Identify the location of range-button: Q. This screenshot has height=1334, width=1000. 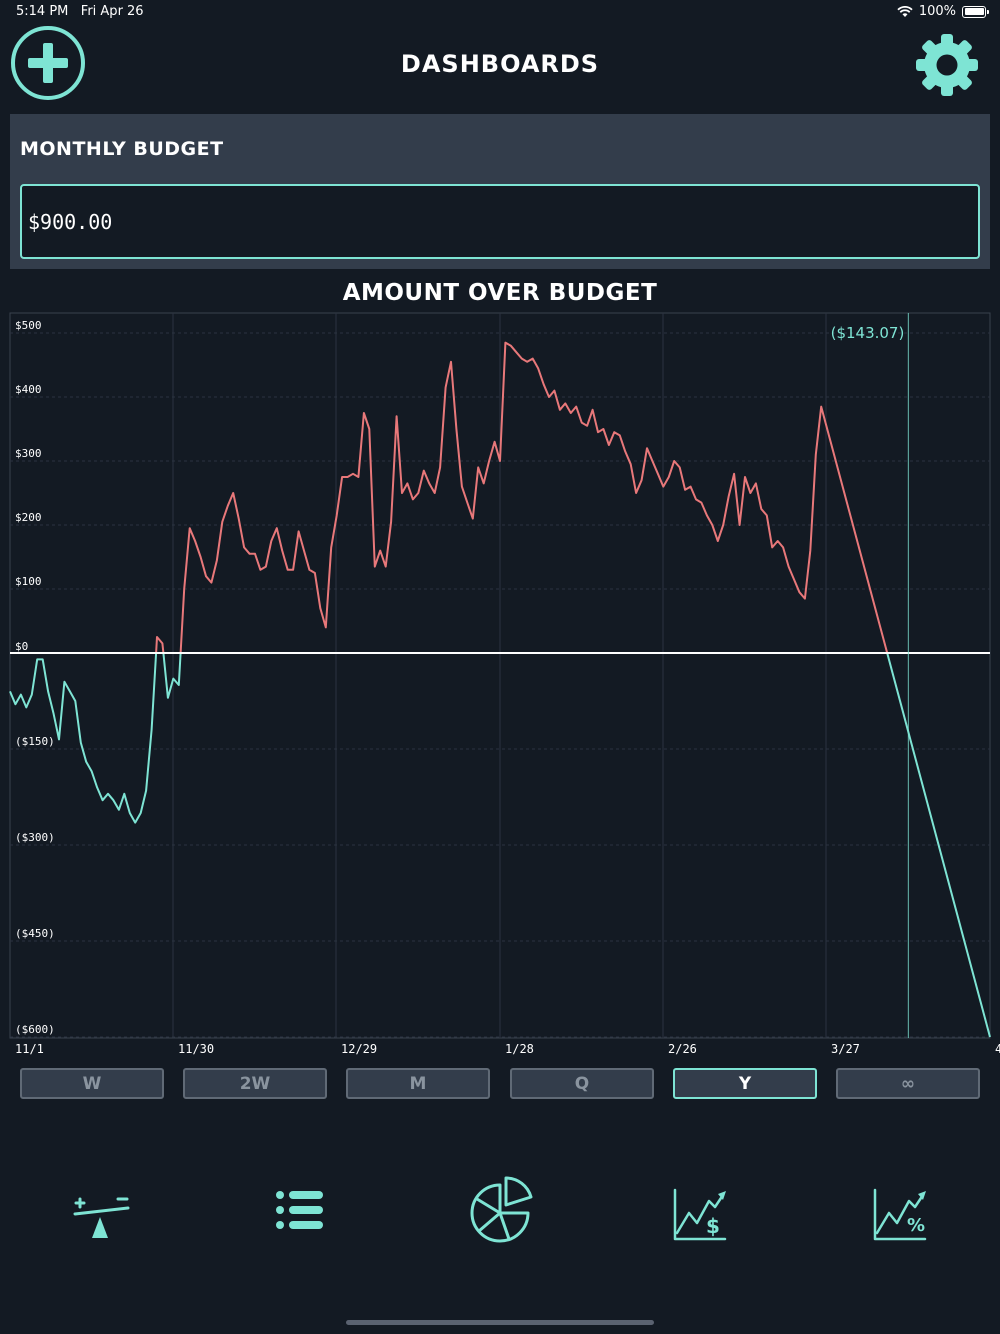
(582, 1083).